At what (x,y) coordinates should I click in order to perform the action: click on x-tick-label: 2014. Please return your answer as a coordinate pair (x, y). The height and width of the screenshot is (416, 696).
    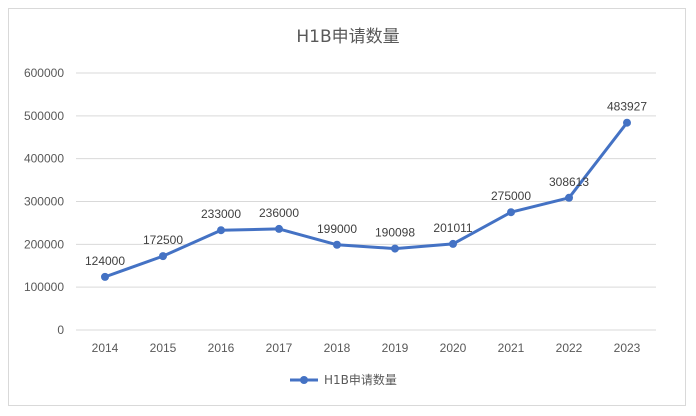
    Looking at the image, I should click on (105, 348).